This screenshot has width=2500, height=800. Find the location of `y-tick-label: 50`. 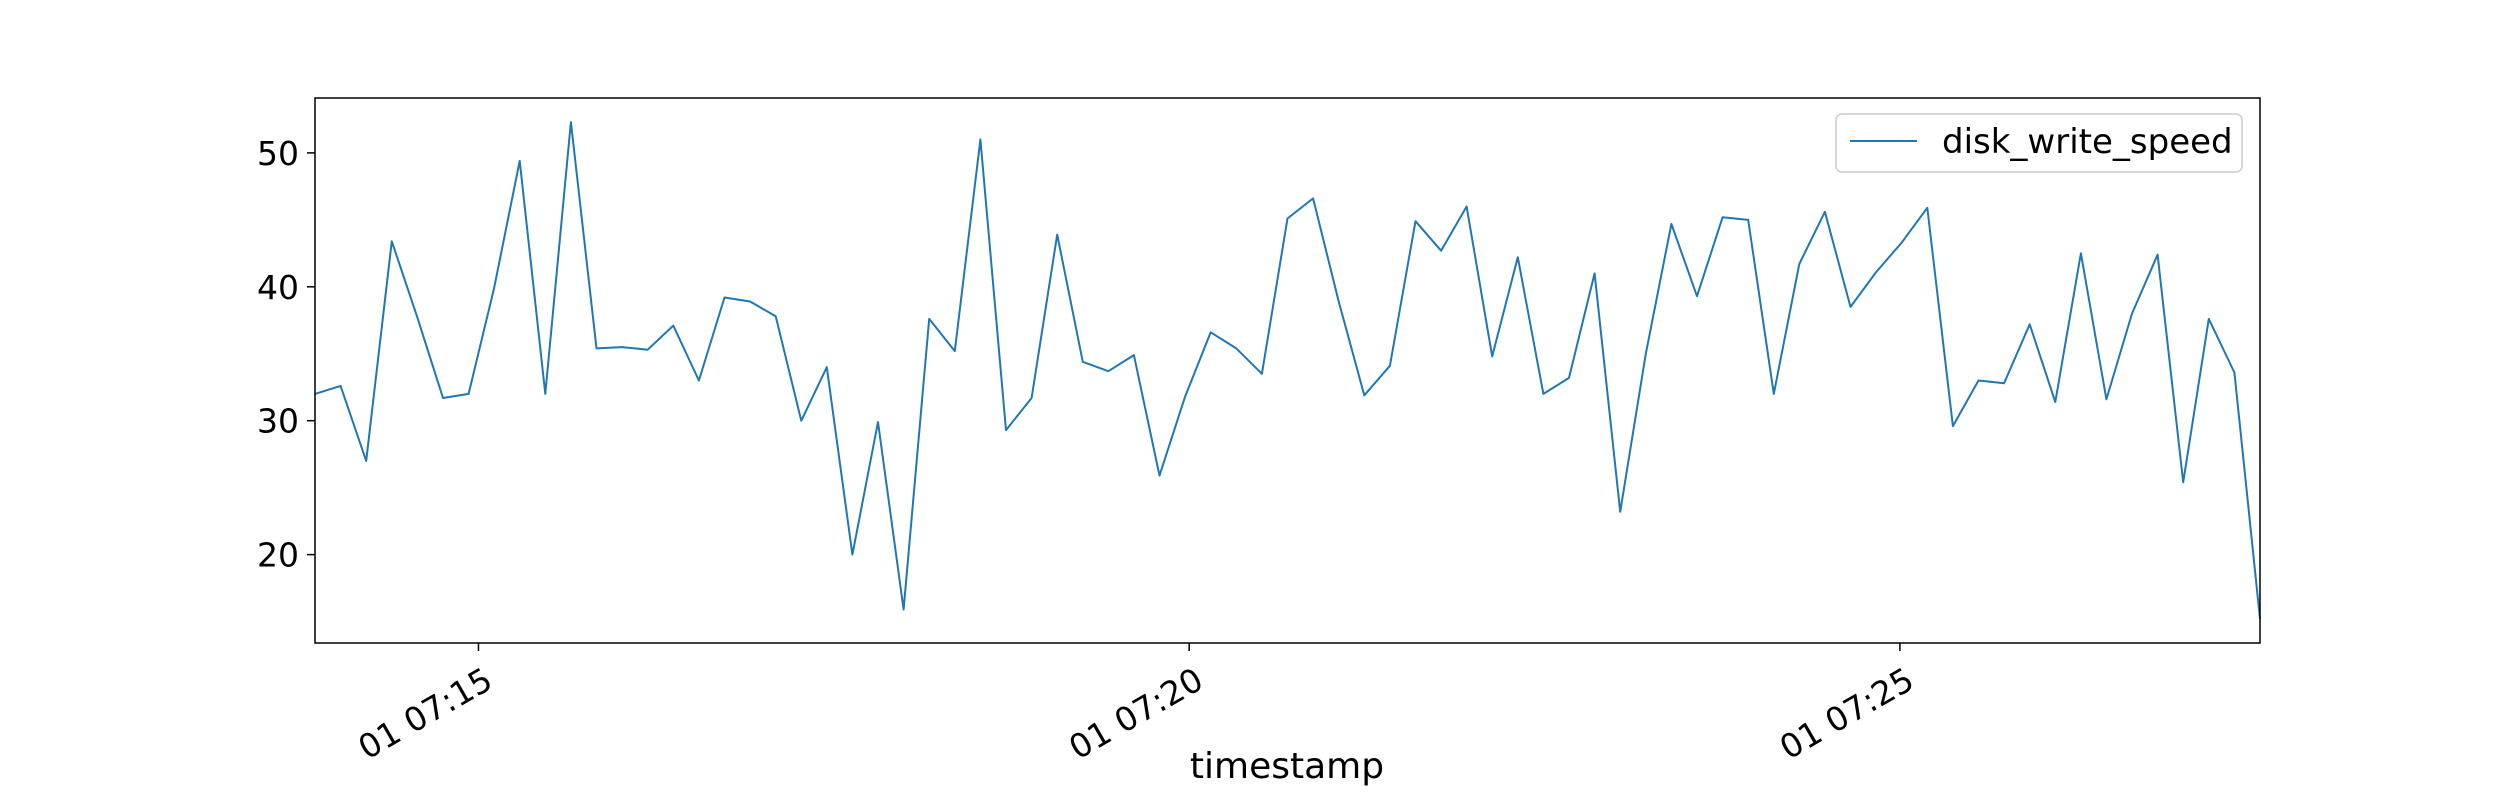

y-tick-label: 50 is located at coordinates (278, 153).